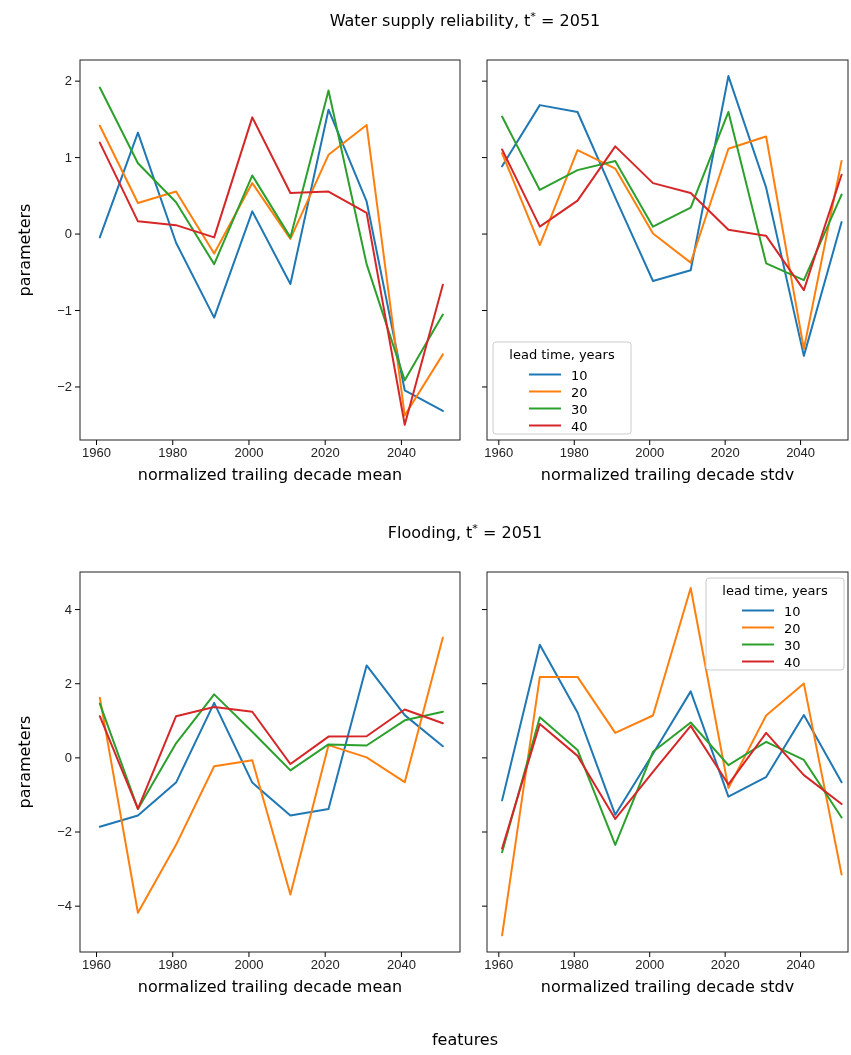  What do you see at coordinates (465, 19) in the screenshot?
I see `chart-title: Water supply reliability, t$^{*}$ = 2051` at bounding box center [465, 19].